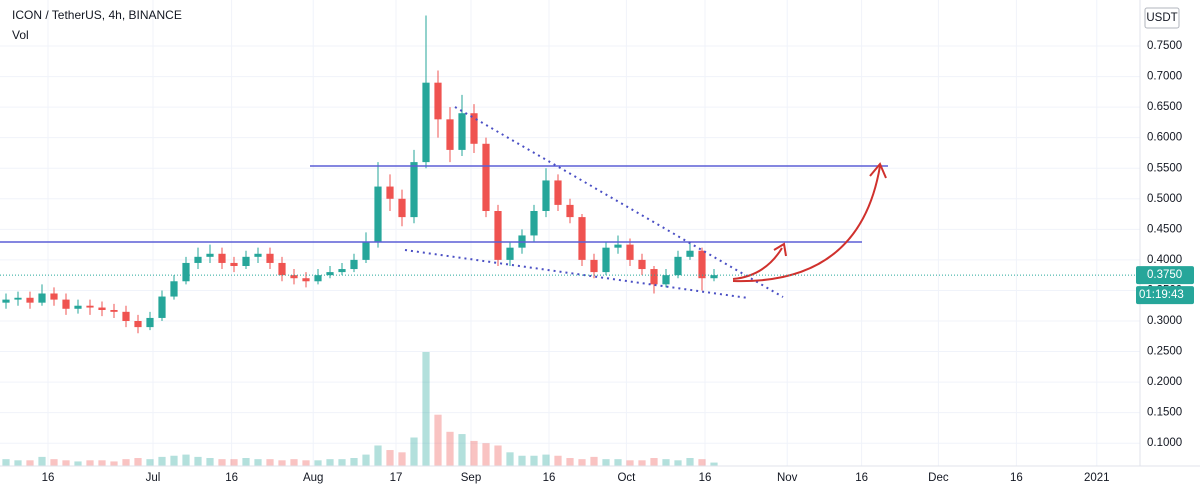 The height and width of the screenshot is (486, 1200). Describe the element at coordinates (97, 15) in the screenshot. I see `chart-title: ICON / TetherUS, 4h, BINANCE` at that location.